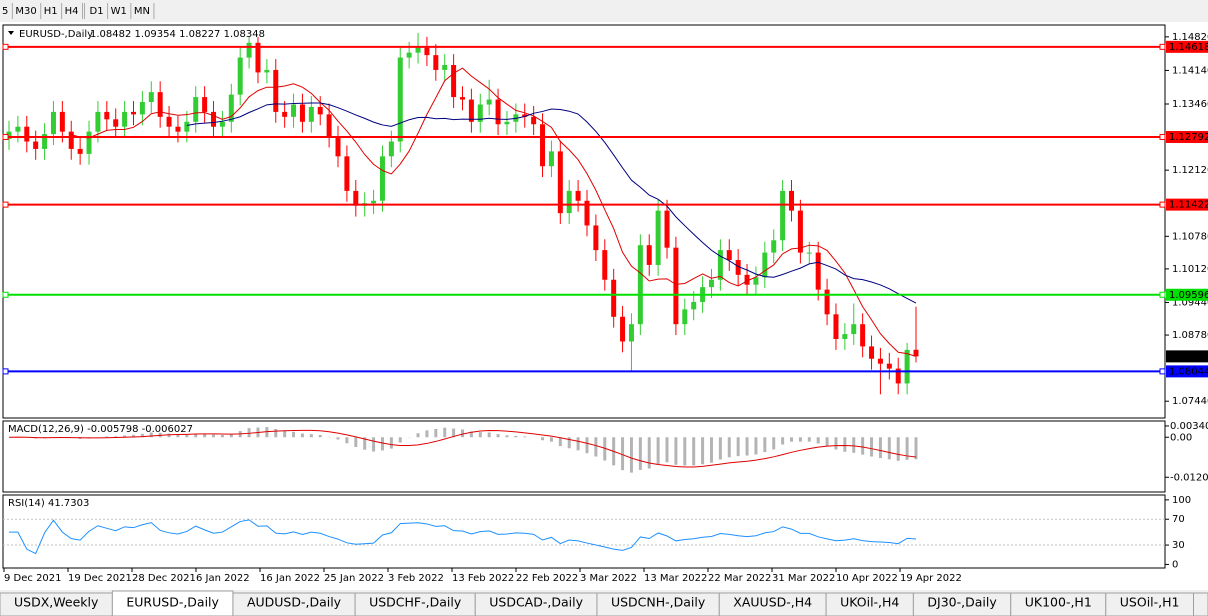 The image size is (1208, 616). I want to click on toolbar, so click(604, 11).